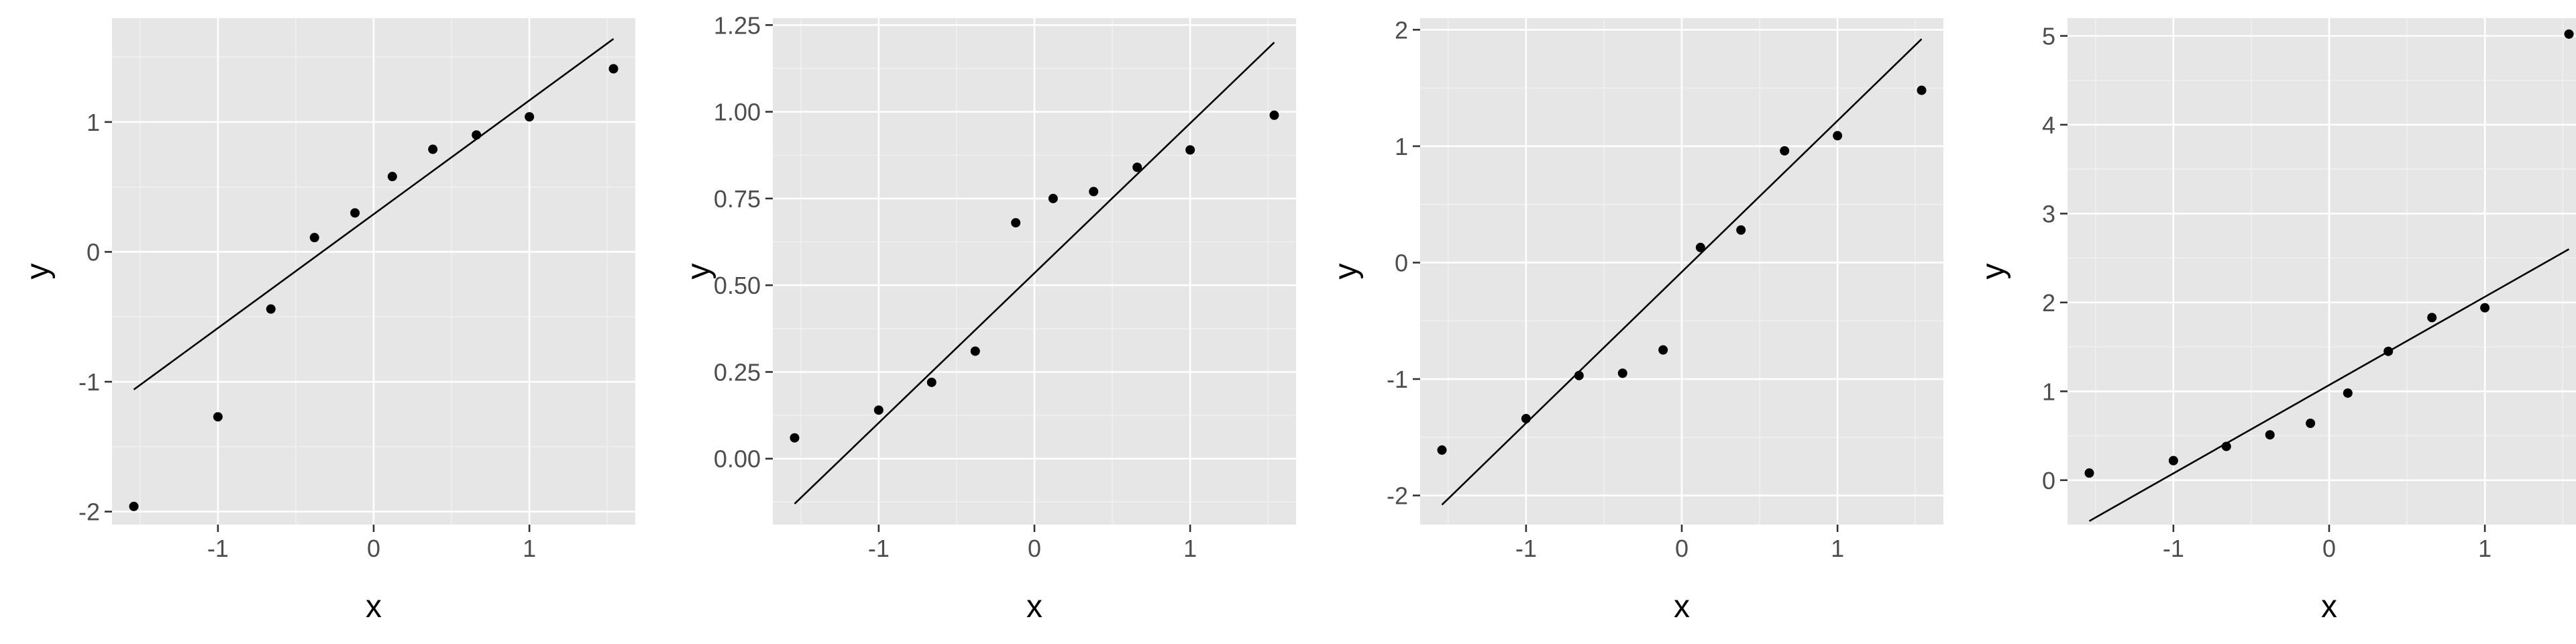 Image resolution: width=2576 pixels, height=644 pixels. What do you see at coordinates (2048, 125) in the screenshot?
I see `y-tick-label: 4` at bounding box center [2048, 125].